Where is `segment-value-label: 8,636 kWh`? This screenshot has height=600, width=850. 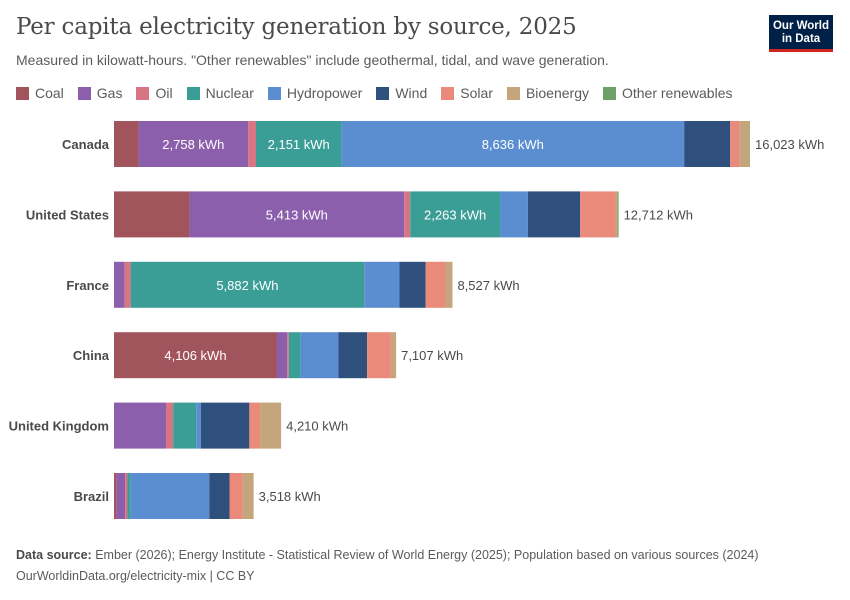 segment-value-label: 8,636 kWh is located at coordinates (513, 144).